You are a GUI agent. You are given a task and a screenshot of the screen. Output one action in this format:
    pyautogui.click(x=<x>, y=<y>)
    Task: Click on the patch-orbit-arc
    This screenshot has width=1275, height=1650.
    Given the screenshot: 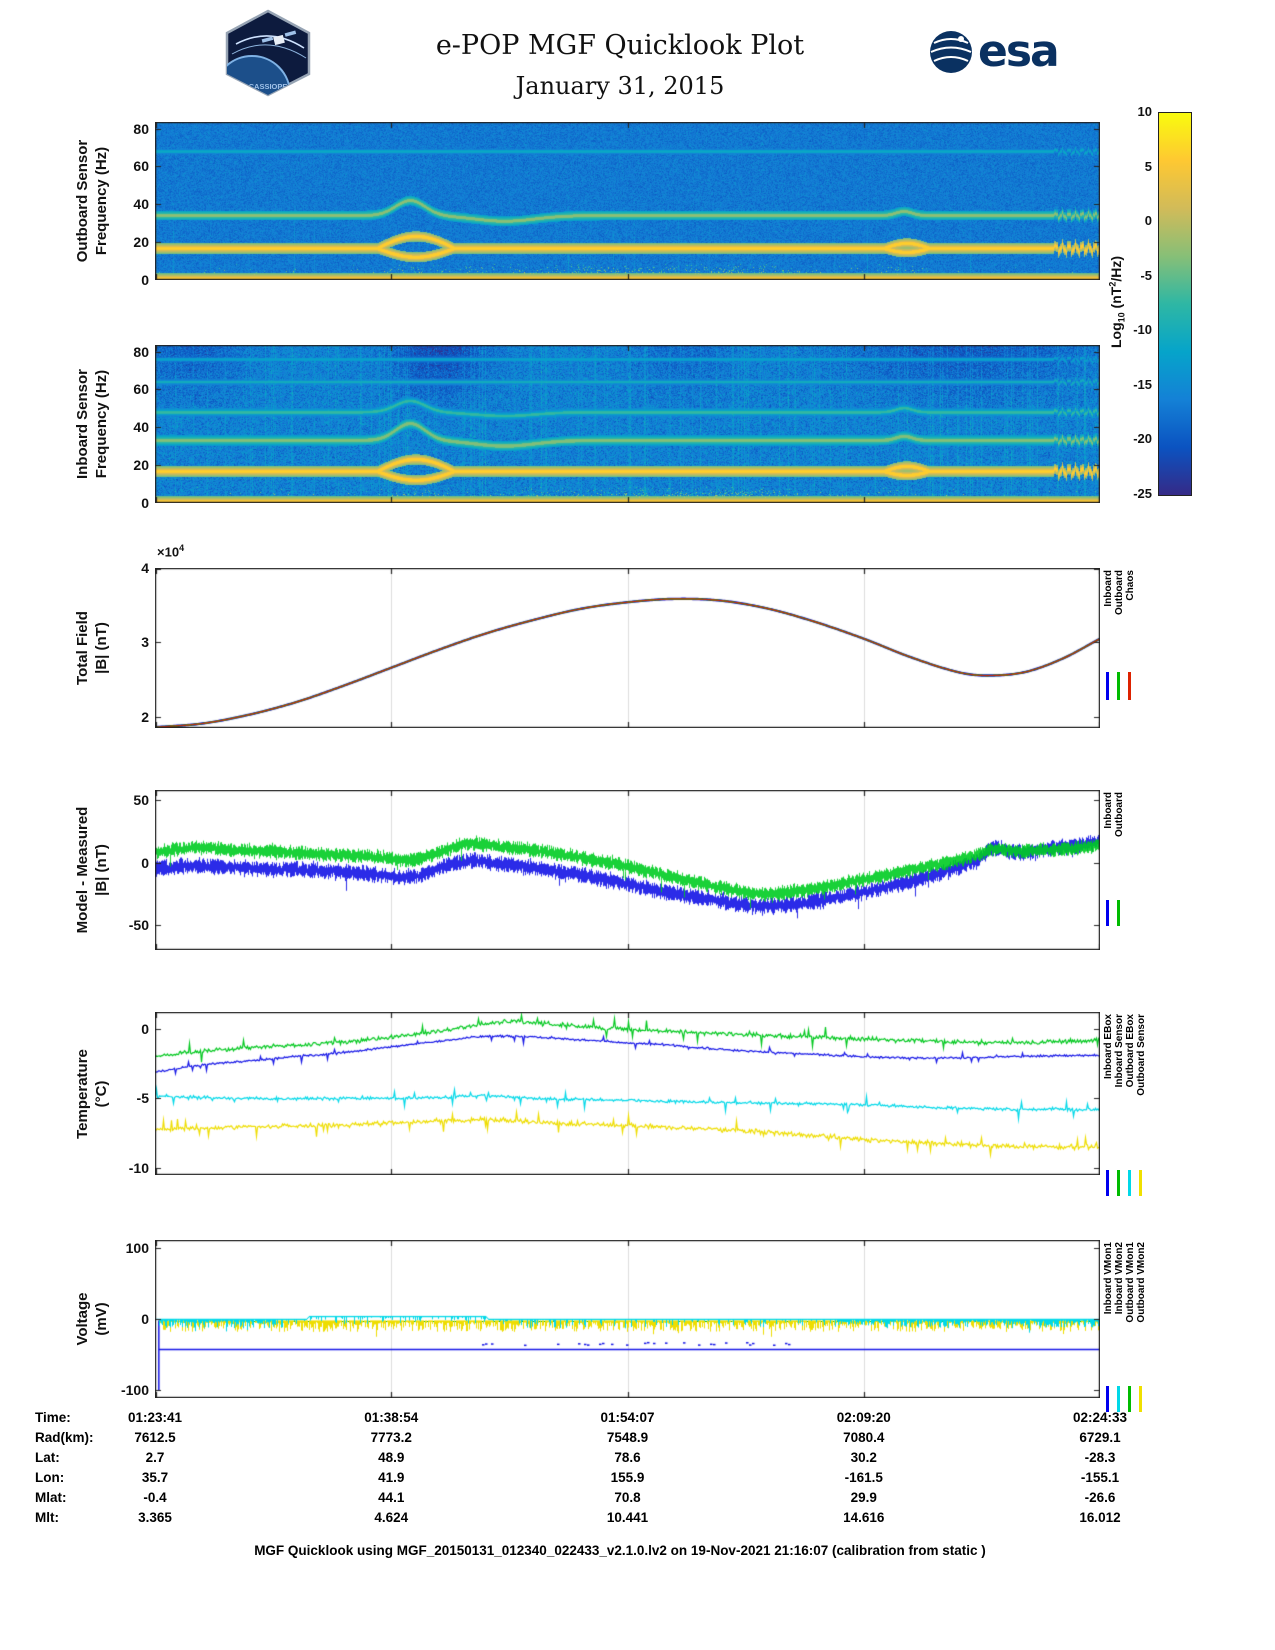 What is the action you would take?
    pyautogui.click(x=270, y=42)
    